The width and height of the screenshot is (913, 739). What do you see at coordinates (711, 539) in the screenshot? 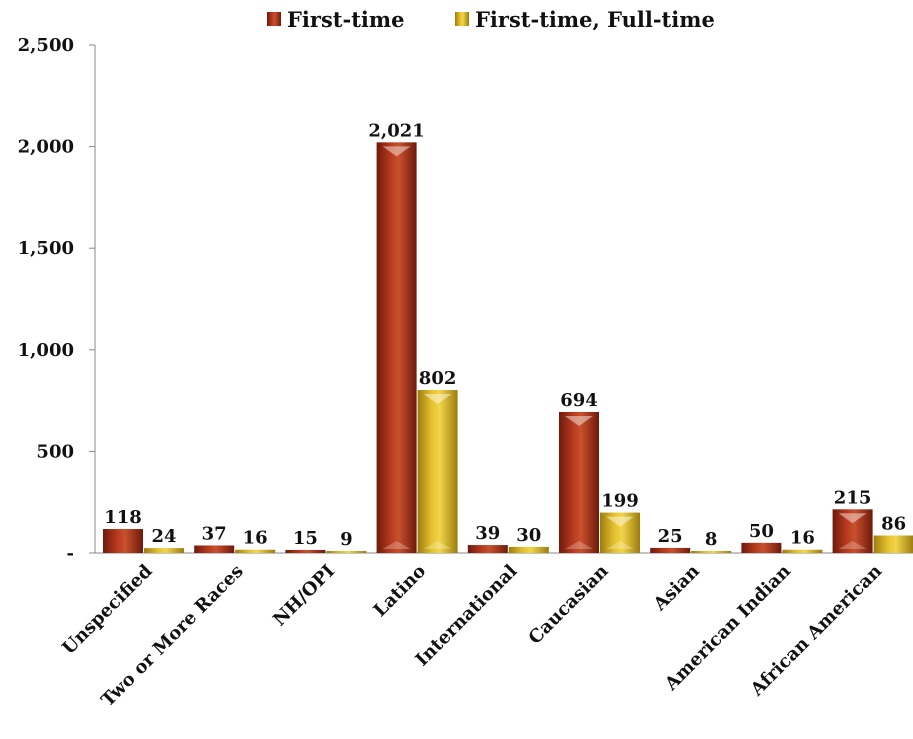
I see `data-label: 8` at bounding box center [711, 539].